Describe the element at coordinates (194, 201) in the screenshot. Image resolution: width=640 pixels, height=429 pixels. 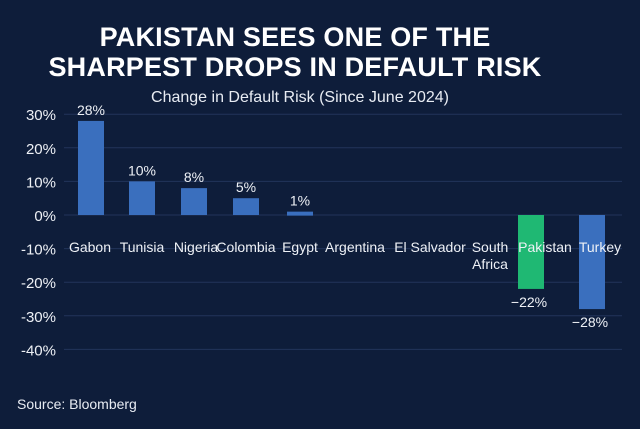
I see `bar-nigeria` at that location.